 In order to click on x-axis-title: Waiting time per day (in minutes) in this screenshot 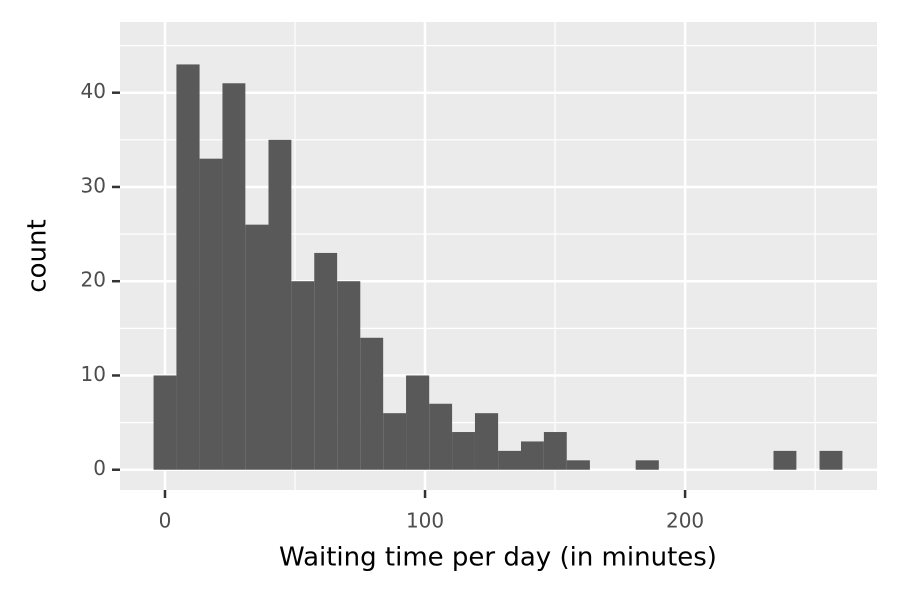, I will do `click(498, 558)`.